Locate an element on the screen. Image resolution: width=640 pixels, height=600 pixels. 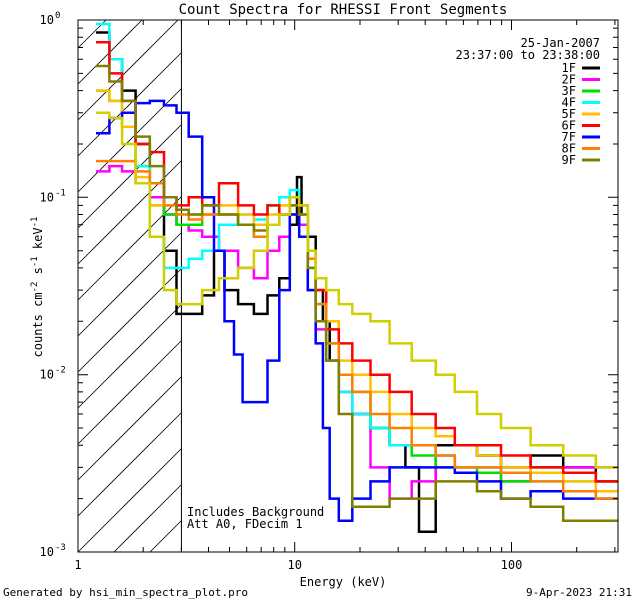
legend-label-9f: 9F is located at coordinates (569, 160).